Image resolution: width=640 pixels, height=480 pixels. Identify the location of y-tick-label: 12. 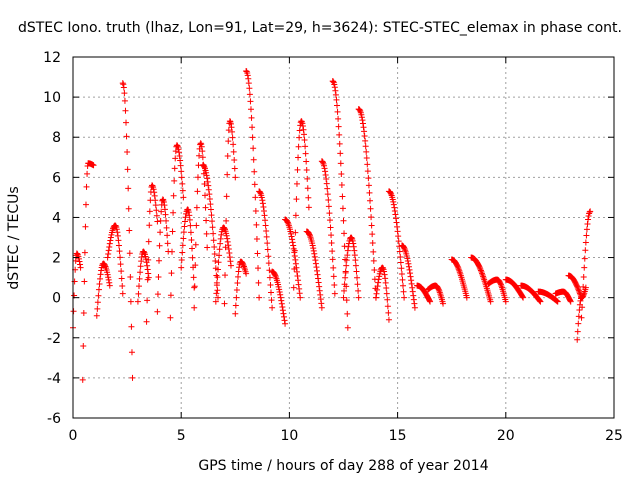
(52, 58).